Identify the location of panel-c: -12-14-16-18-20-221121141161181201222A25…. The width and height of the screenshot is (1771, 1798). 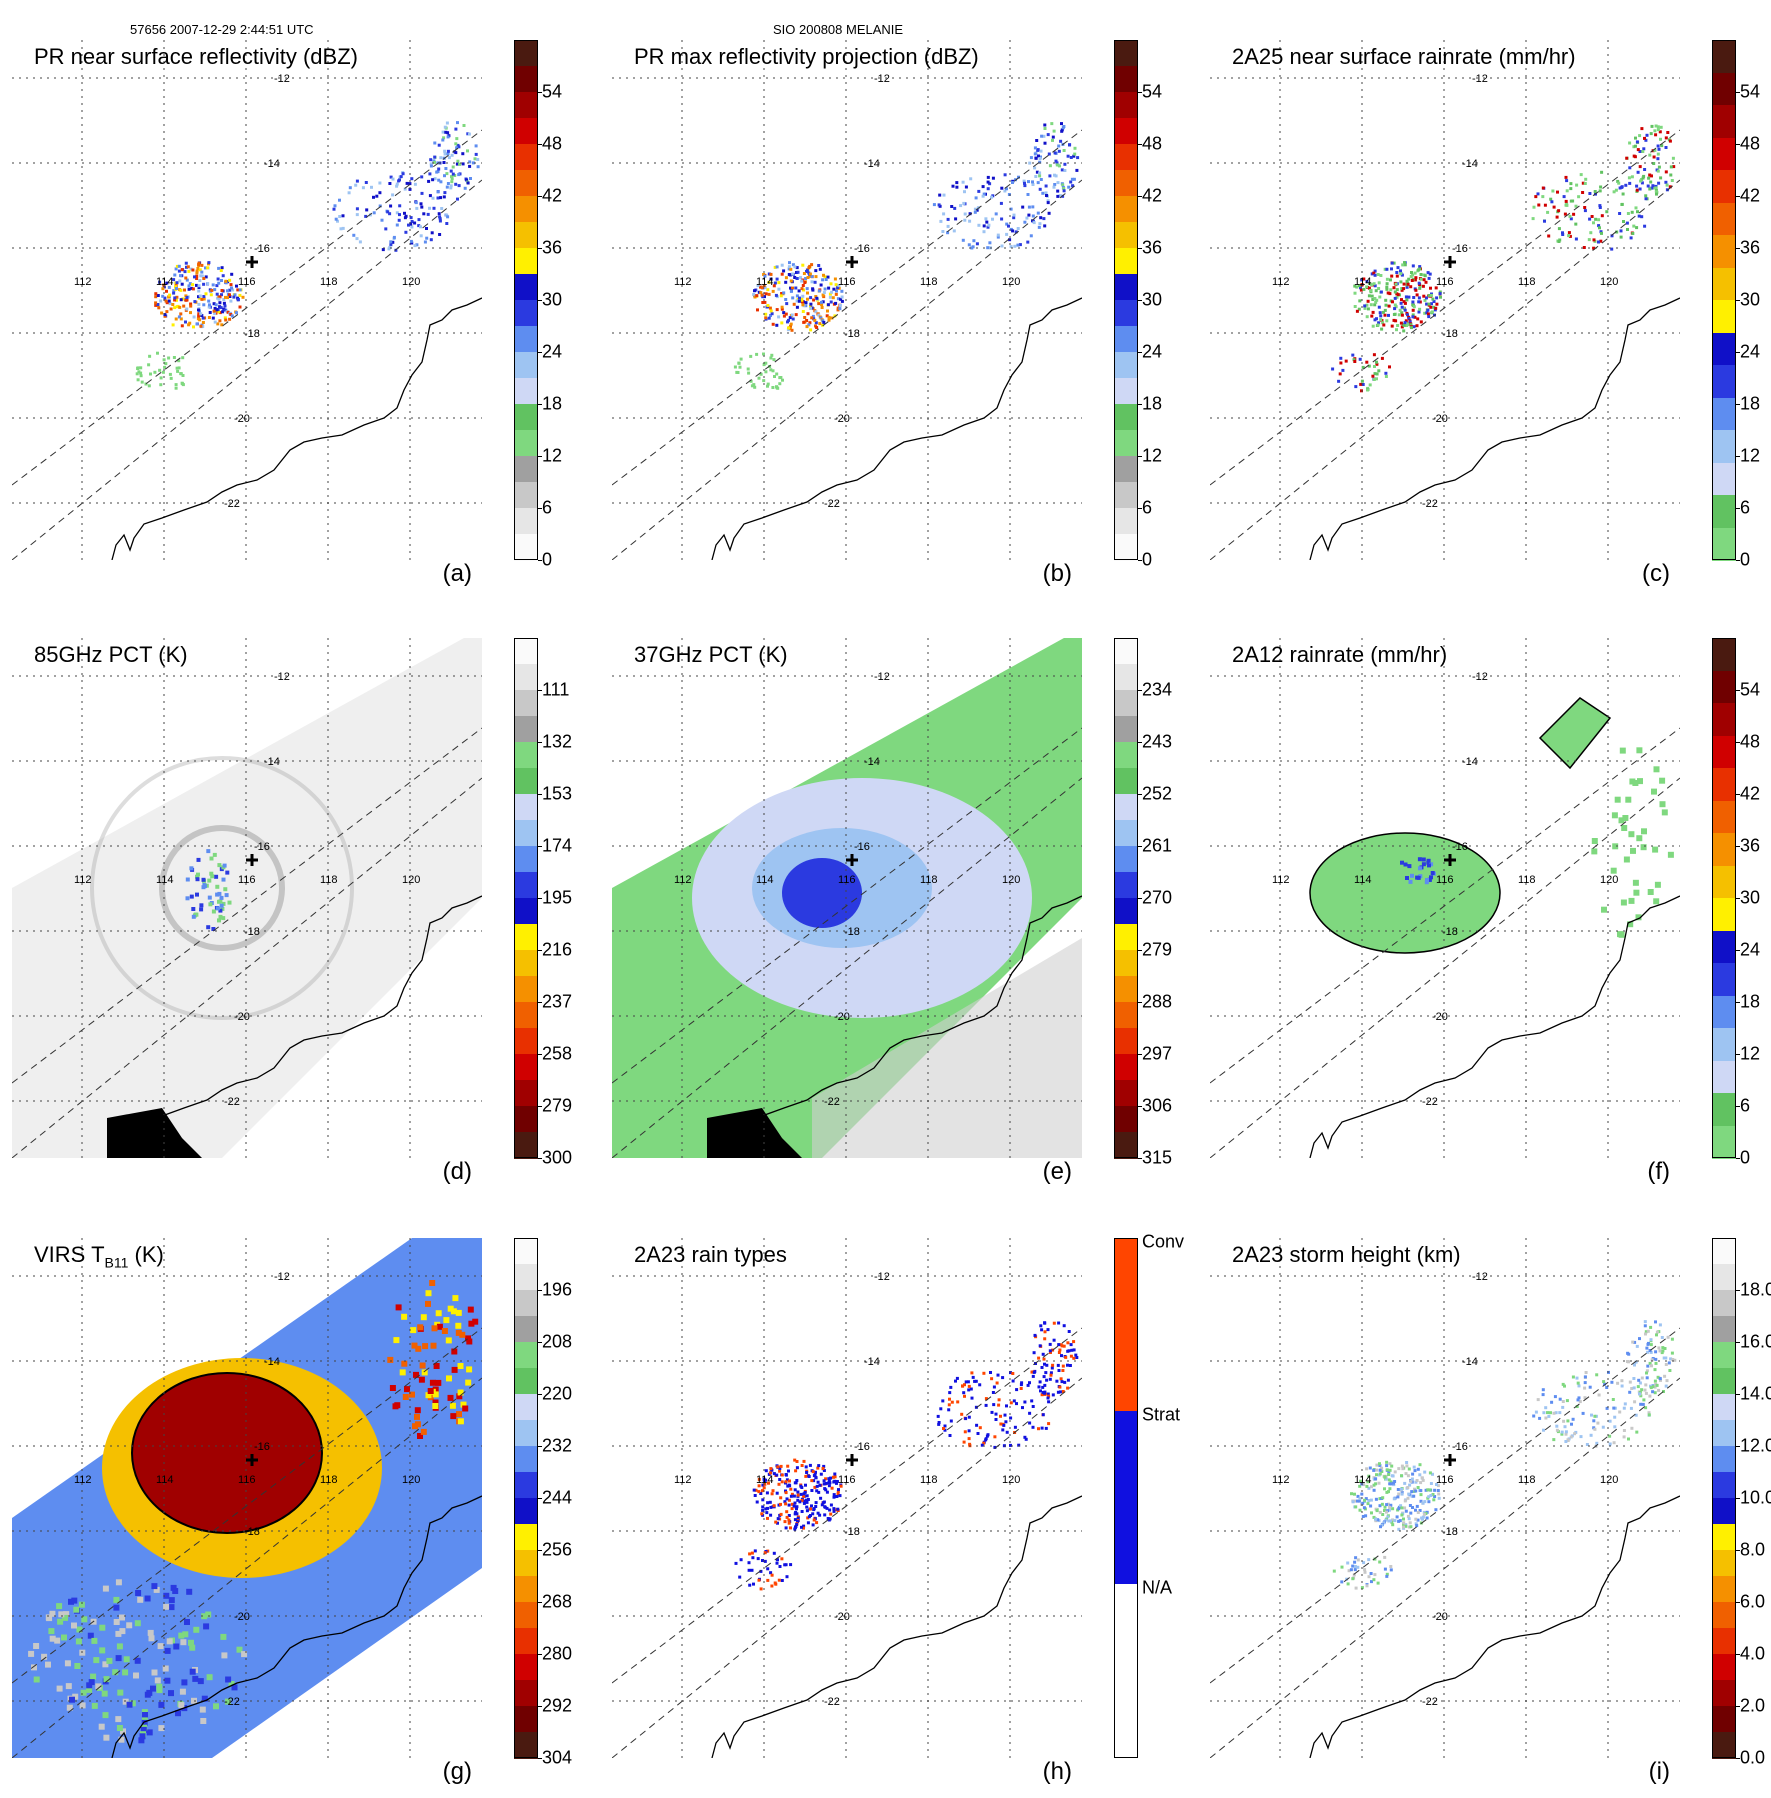
(1490, 320).